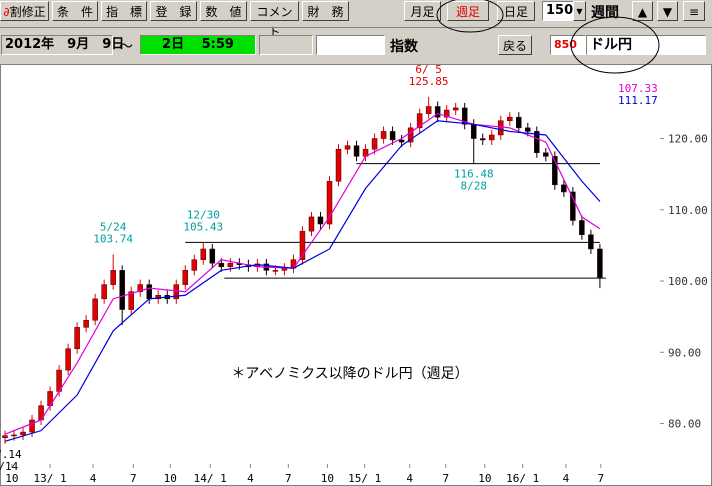 This screenshot has width=712, height=486. What do you see at coordinates (113, 226) in the screenshot?
I see `annotation-date: 5/24` at bounding box center [113, 226].